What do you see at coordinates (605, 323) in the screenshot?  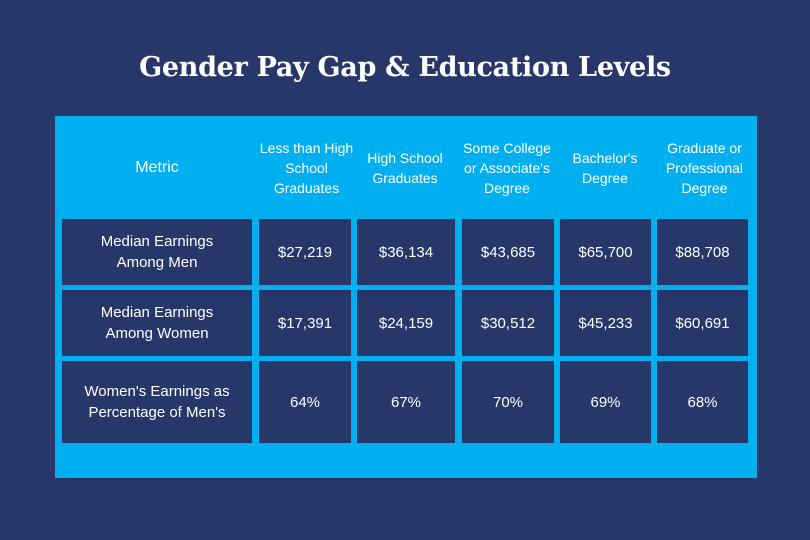 I see `table-cell: $45,233` at bounding box center [605, 323].